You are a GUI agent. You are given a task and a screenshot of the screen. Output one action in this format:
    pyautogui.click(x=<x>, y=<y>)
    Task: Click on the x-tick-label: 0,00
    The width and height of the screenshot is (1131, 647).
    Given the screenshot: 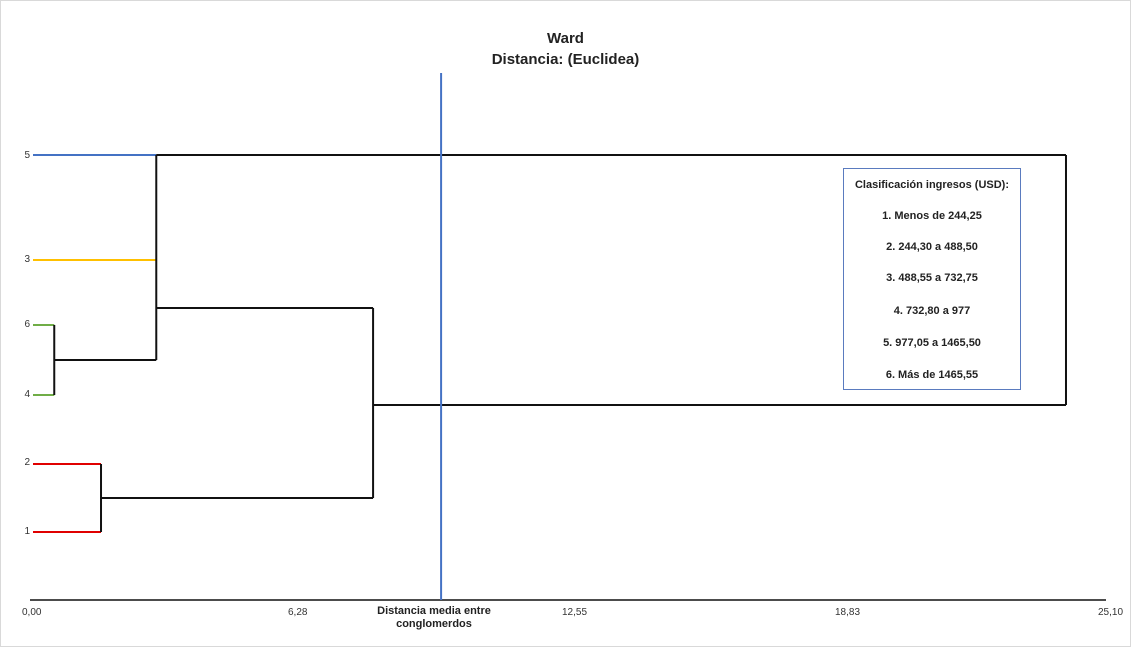 What is the action you would take?
    pyautogui.click(x=32, y=612)
    